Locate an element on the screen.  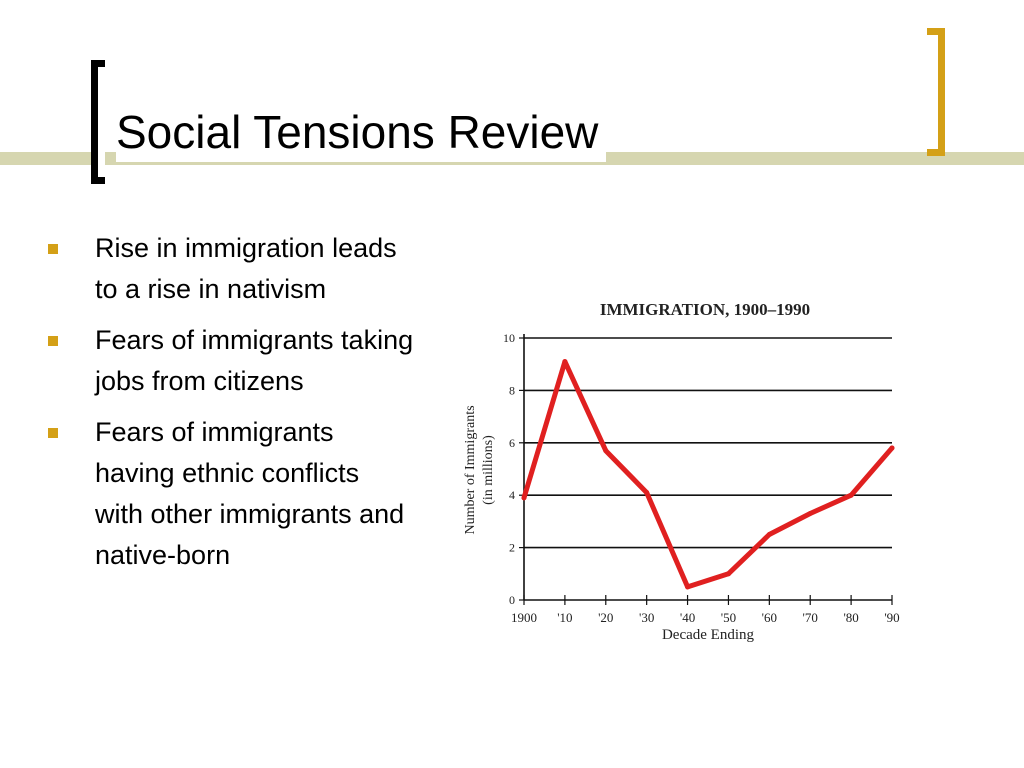
x-tick-label: '20 is located at coordinates (605, 617).